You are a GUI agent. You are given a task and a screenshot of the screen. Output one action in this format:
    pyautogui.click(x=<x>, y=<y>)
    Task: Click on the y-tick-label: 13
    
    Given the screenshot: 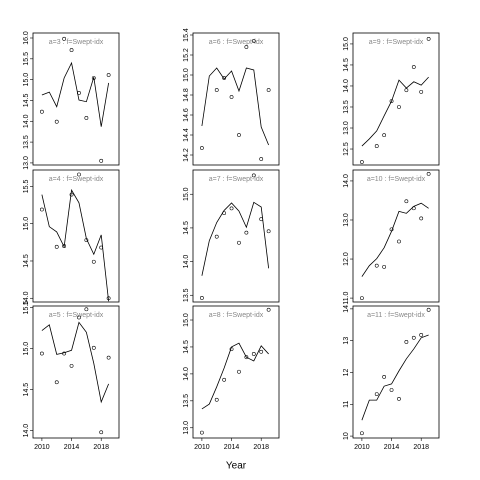 What is the action you would take?
    pyautogui.click(x=346, y=341)
    